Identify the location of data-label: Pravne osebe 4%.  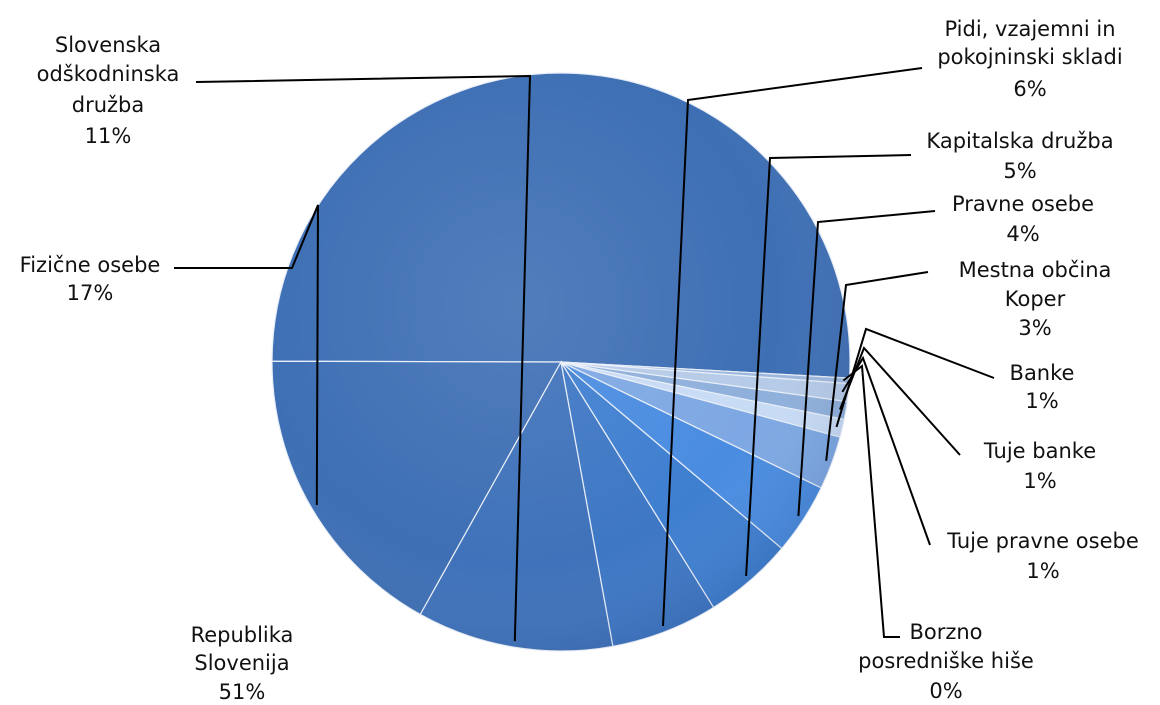
(1023, 219).